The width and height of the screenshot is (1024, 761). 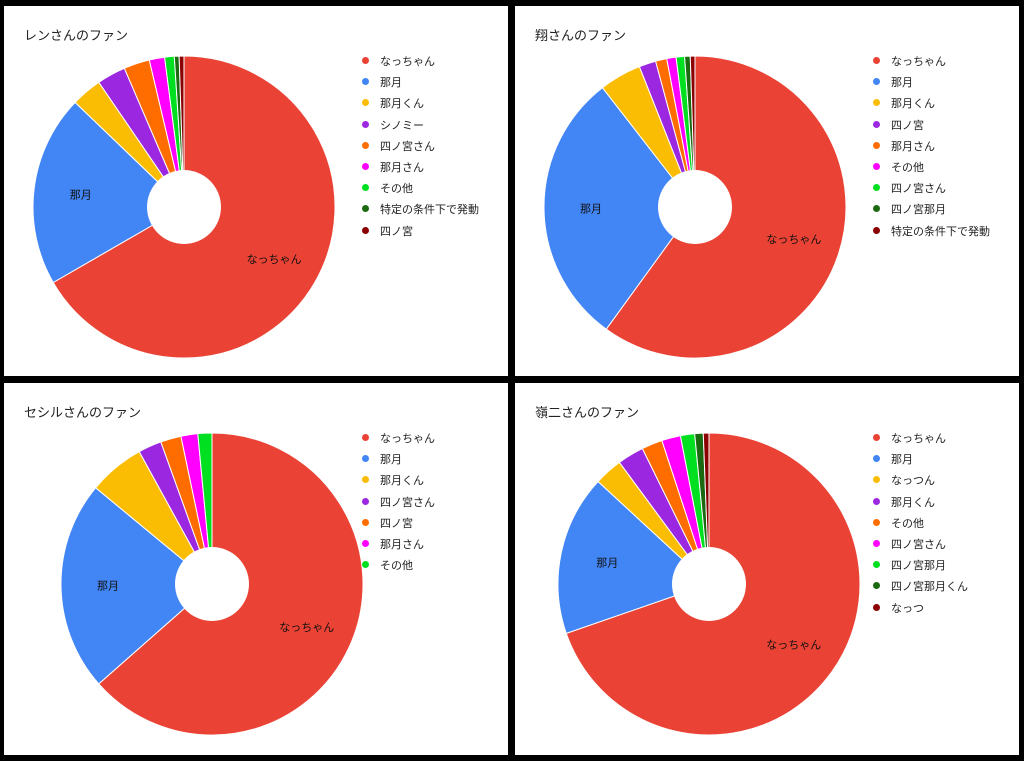 What do you see at coordinates (913, 481) in the screenshot?
I see `legend-label: なっつん` at bounding box center [913, 481].